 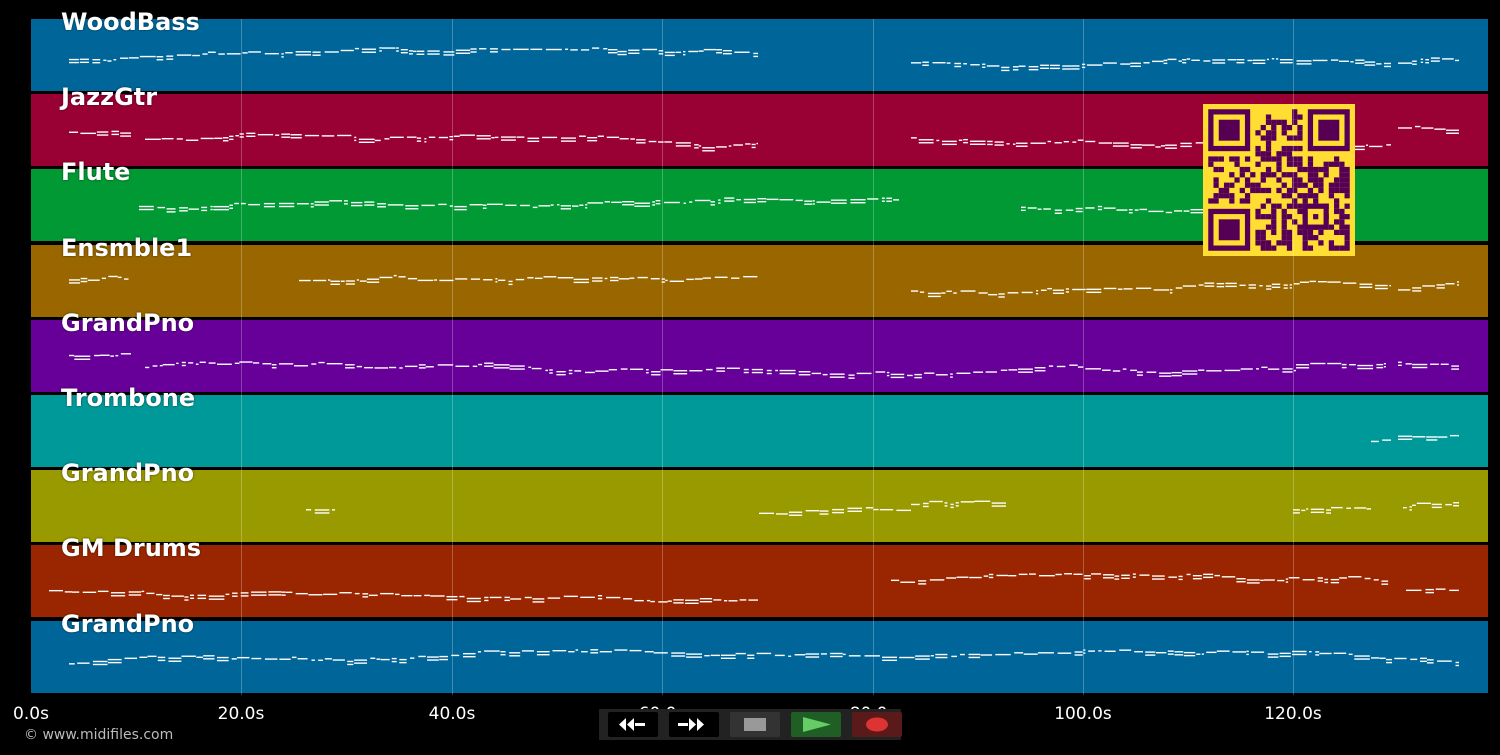 What do you see at coordinates (452, 714) in the screenshot?
I see `time-tick-label: 40.0s` at bounding box center [452, 714].